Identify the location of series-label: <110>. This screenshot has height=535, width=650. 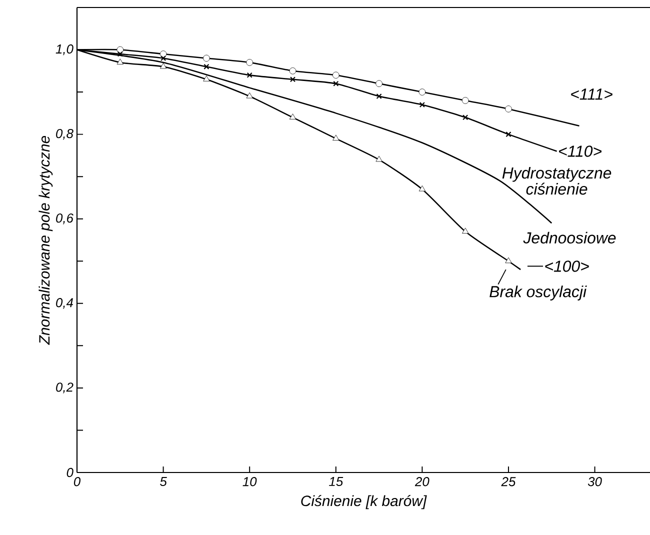
(580, 151).